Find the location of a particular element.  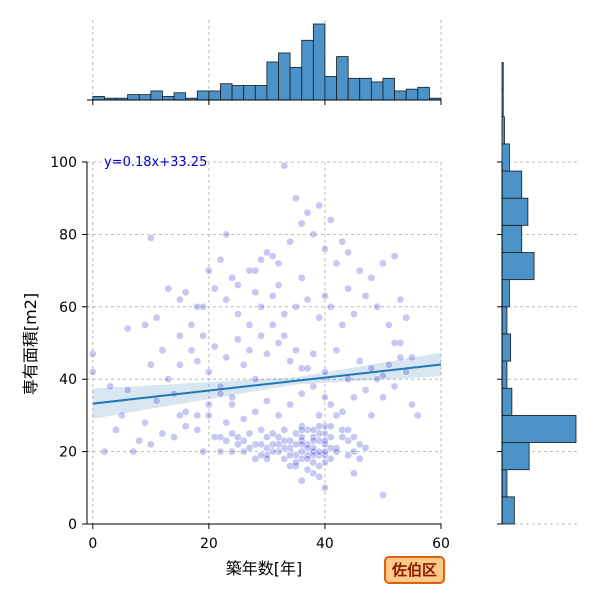

regression-ci is located at coordinates (267, 385).